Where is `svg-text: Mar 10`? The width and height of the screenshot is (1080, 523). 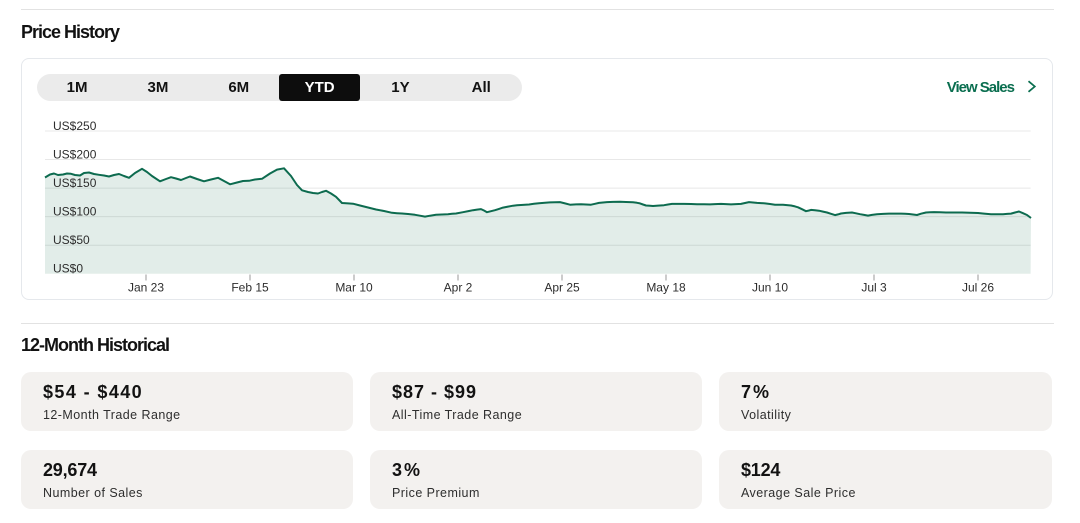 svg-text: Mar 10 is located at coordinates (354, 288).